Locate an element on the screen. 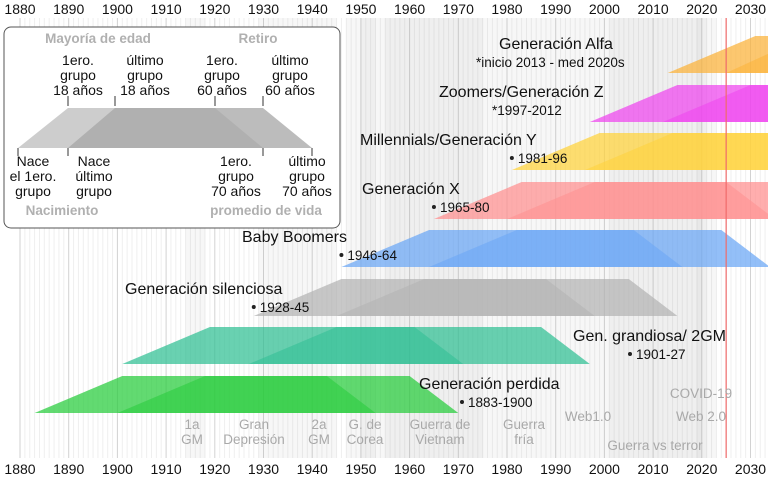 The image size is (768, 481). generation-name-4: Baby Boomers is located at coordinates (294, 237).